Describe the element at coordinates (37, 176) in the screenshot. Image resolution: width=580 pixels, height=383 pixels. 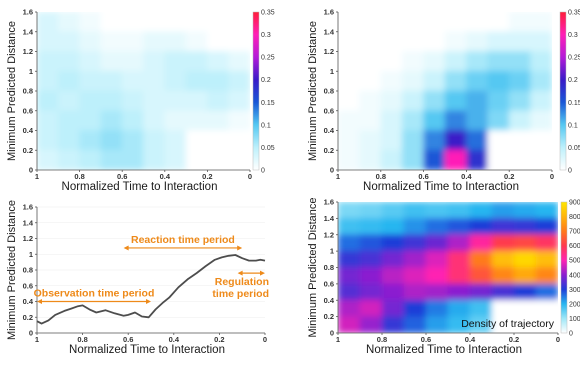
I see `x-tick-label: 1` at that location.